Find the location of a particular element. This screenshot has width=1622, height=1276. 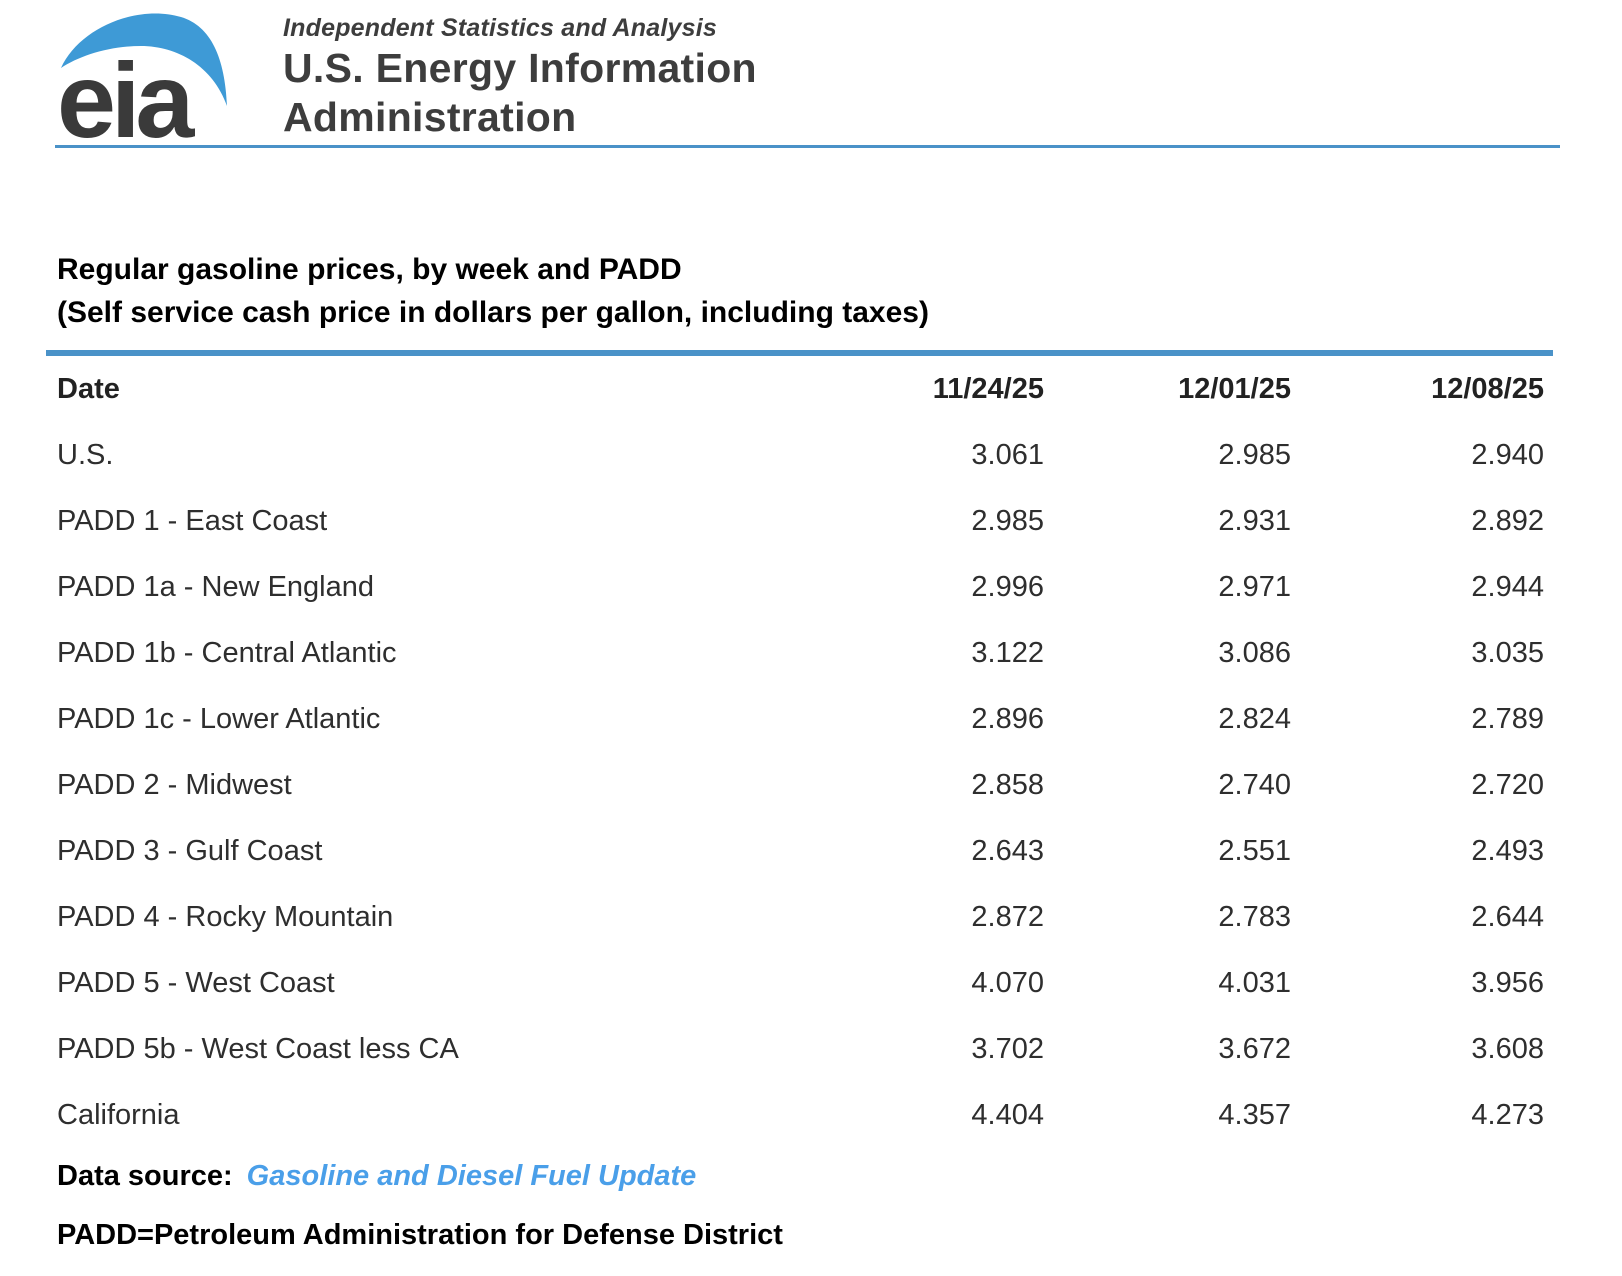

price-cell: 2.720 is located at coordinates (1507, 784).